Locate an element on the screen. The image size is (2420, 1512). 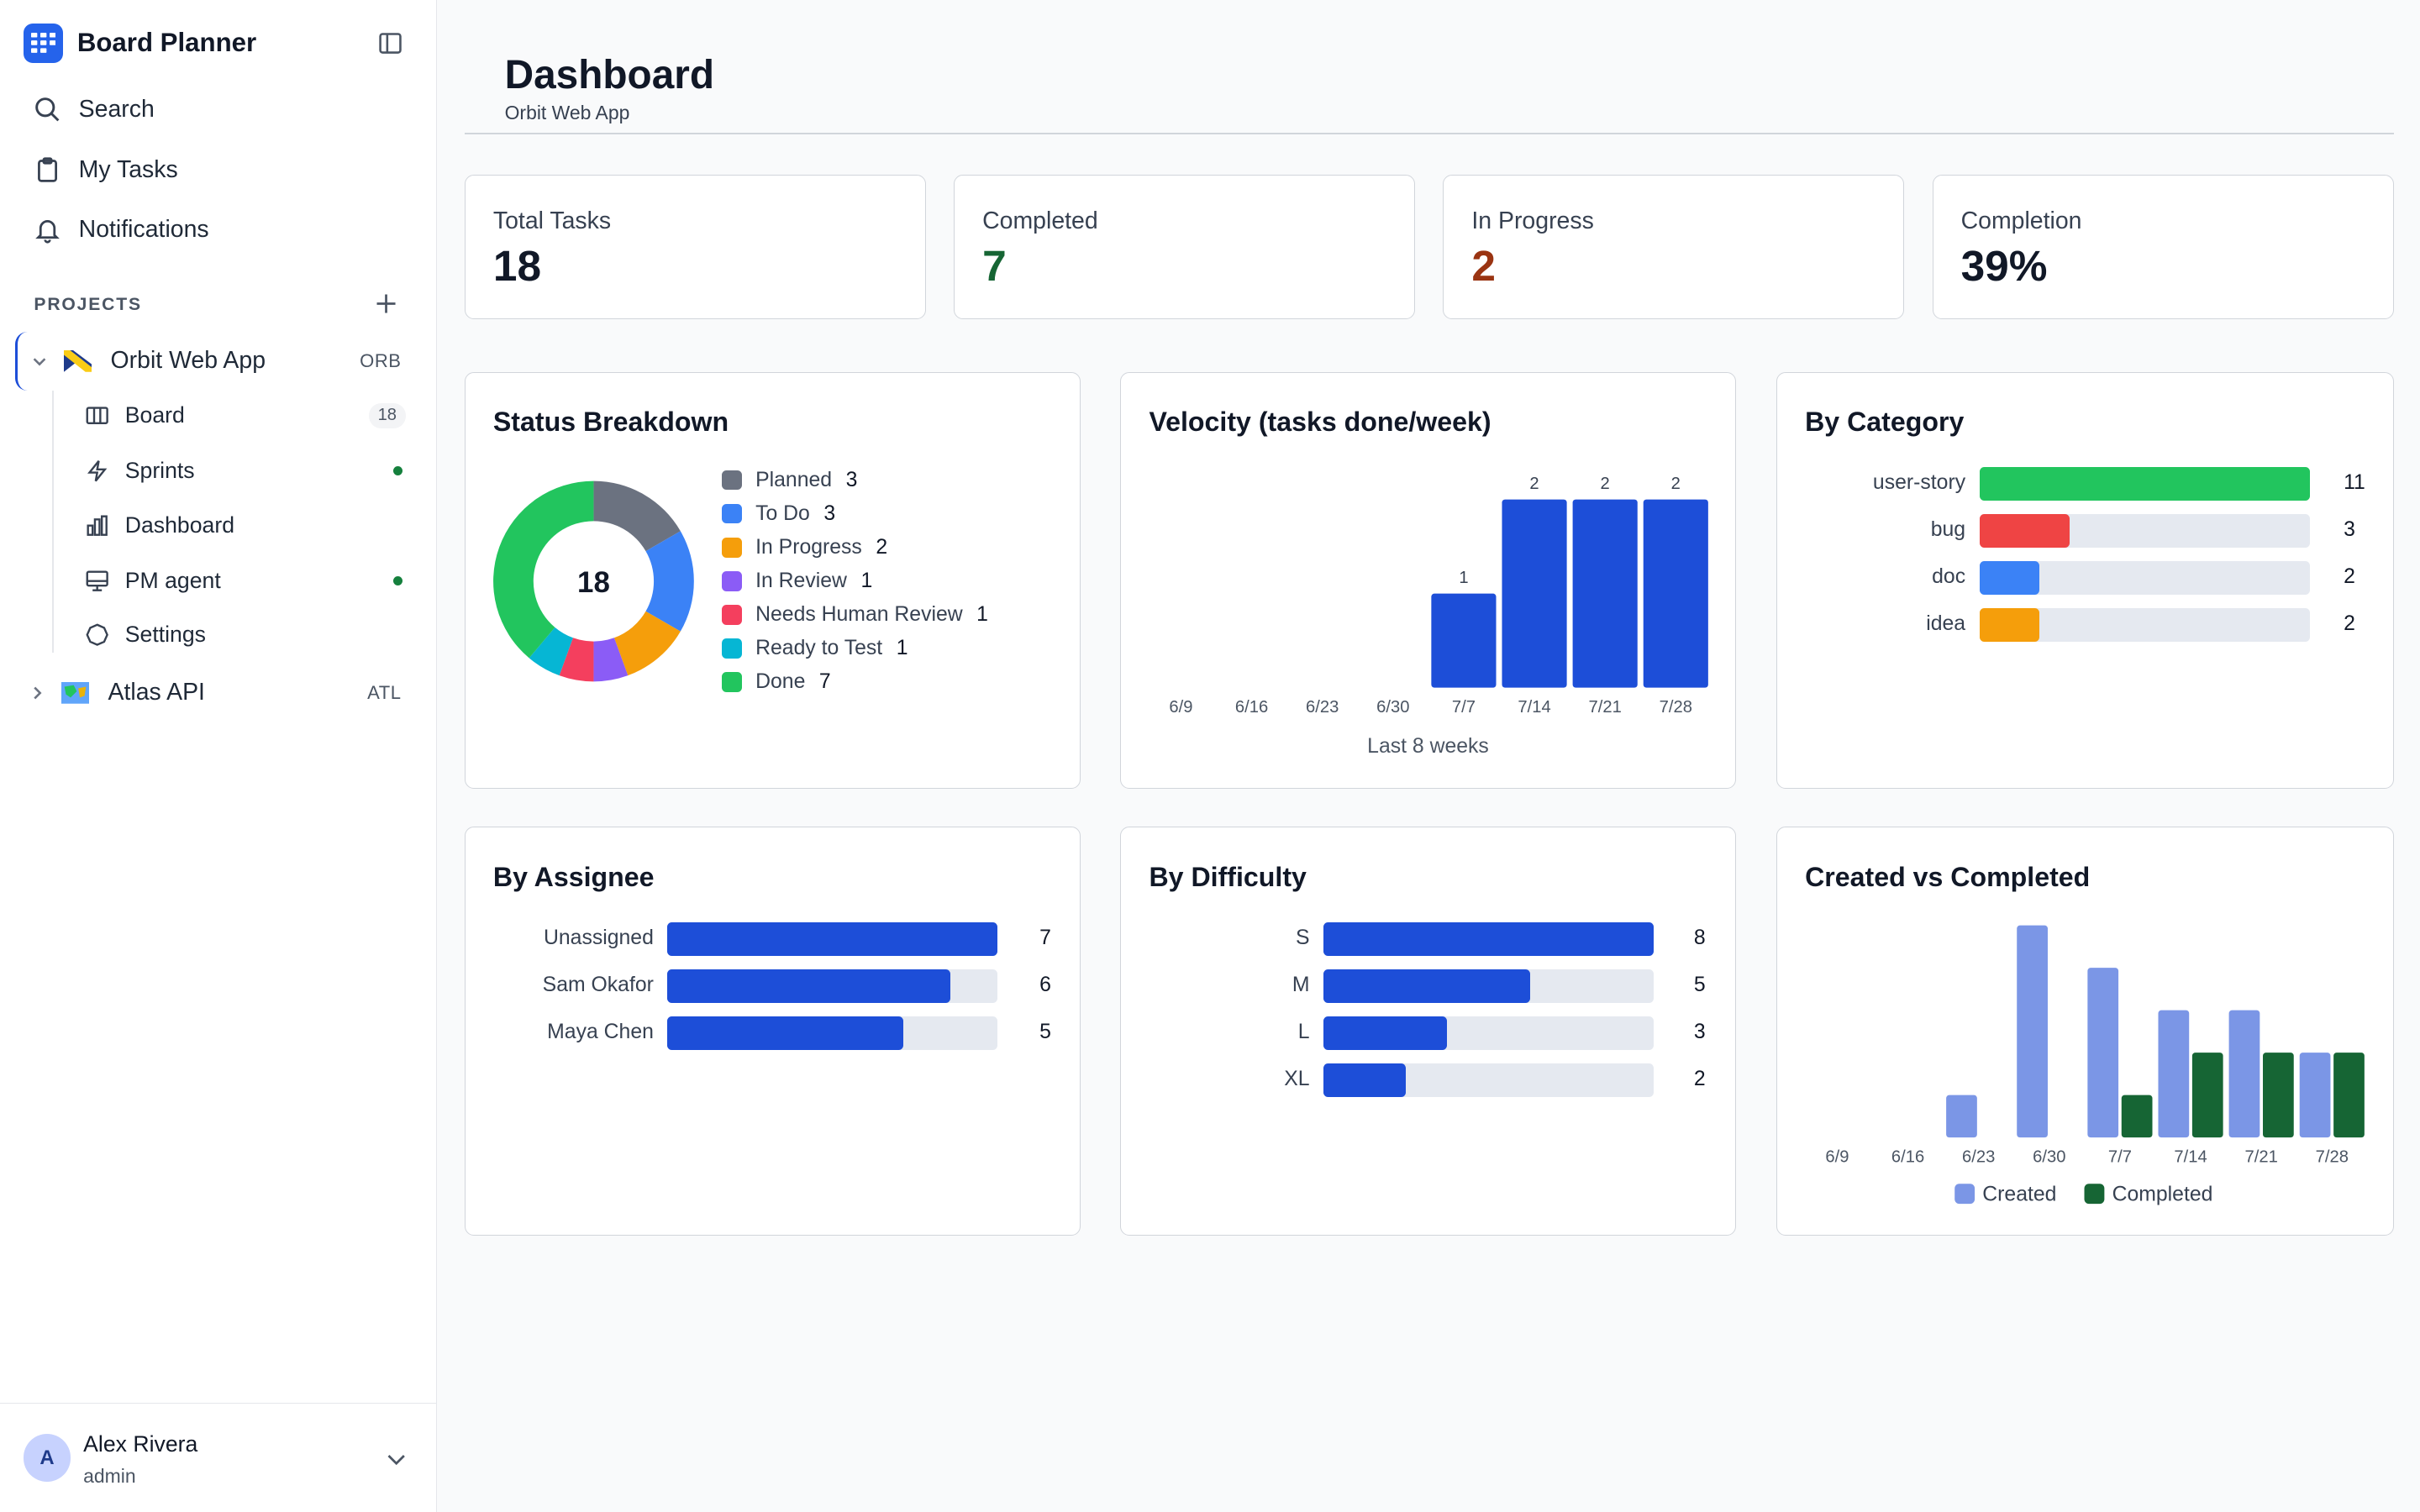
subnav-sprints-label: Sprints is located at coordinates (159, 471).